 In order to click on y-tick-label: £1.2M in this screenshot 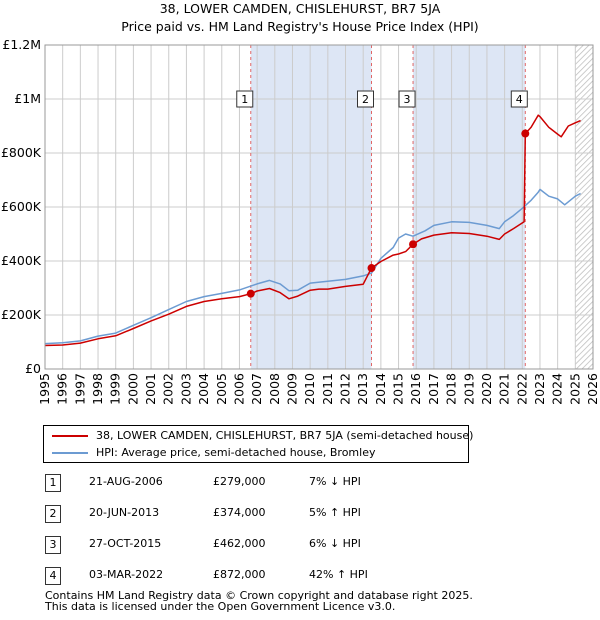, I will do `click(21, 44)`.